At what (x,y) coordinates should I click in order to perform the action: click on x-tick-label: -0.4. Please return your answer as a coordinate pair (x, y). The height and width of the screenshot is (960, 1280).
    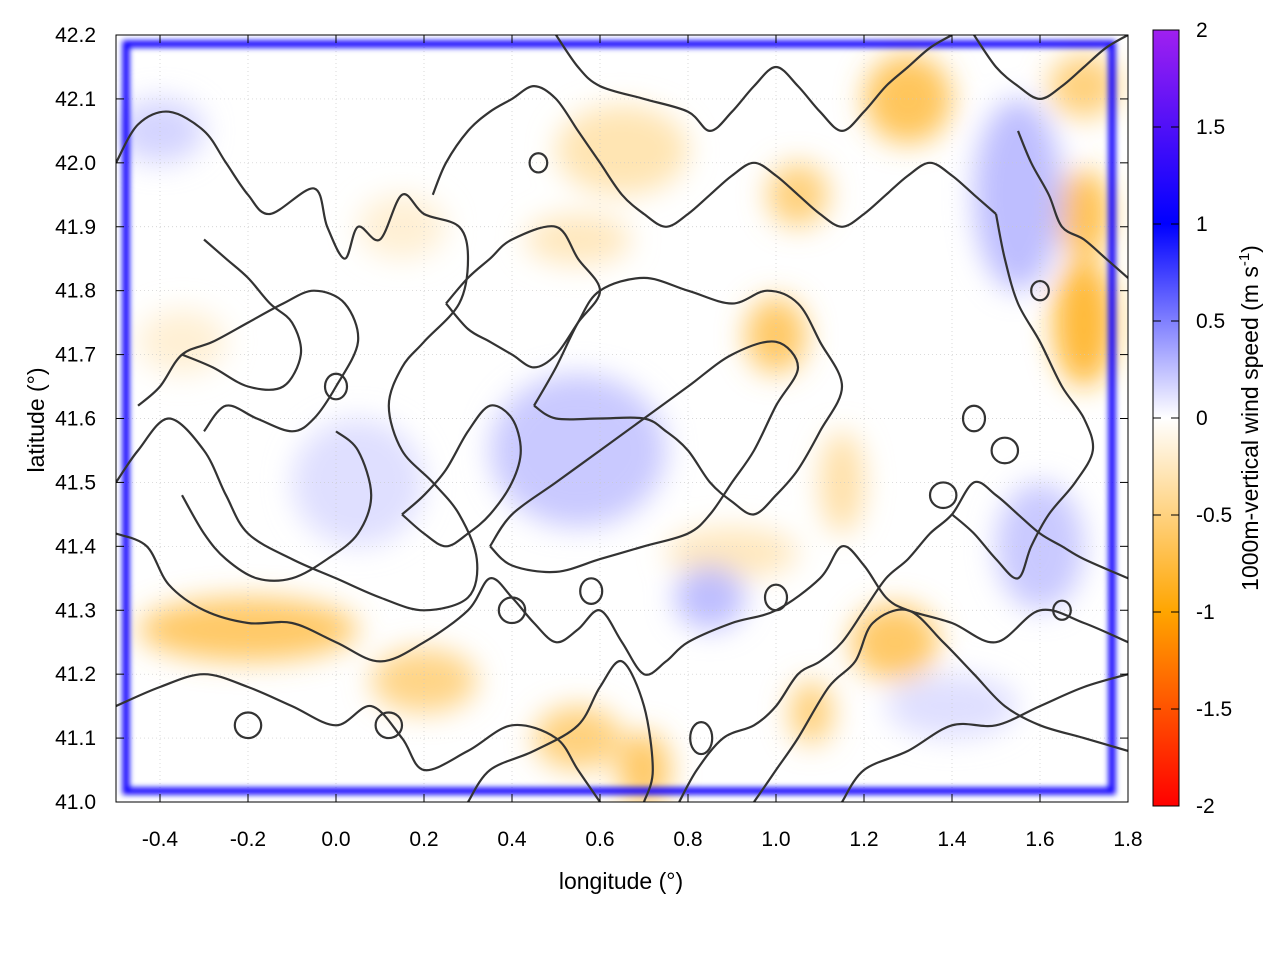
    Looking at the image, I should click on (160, 839).